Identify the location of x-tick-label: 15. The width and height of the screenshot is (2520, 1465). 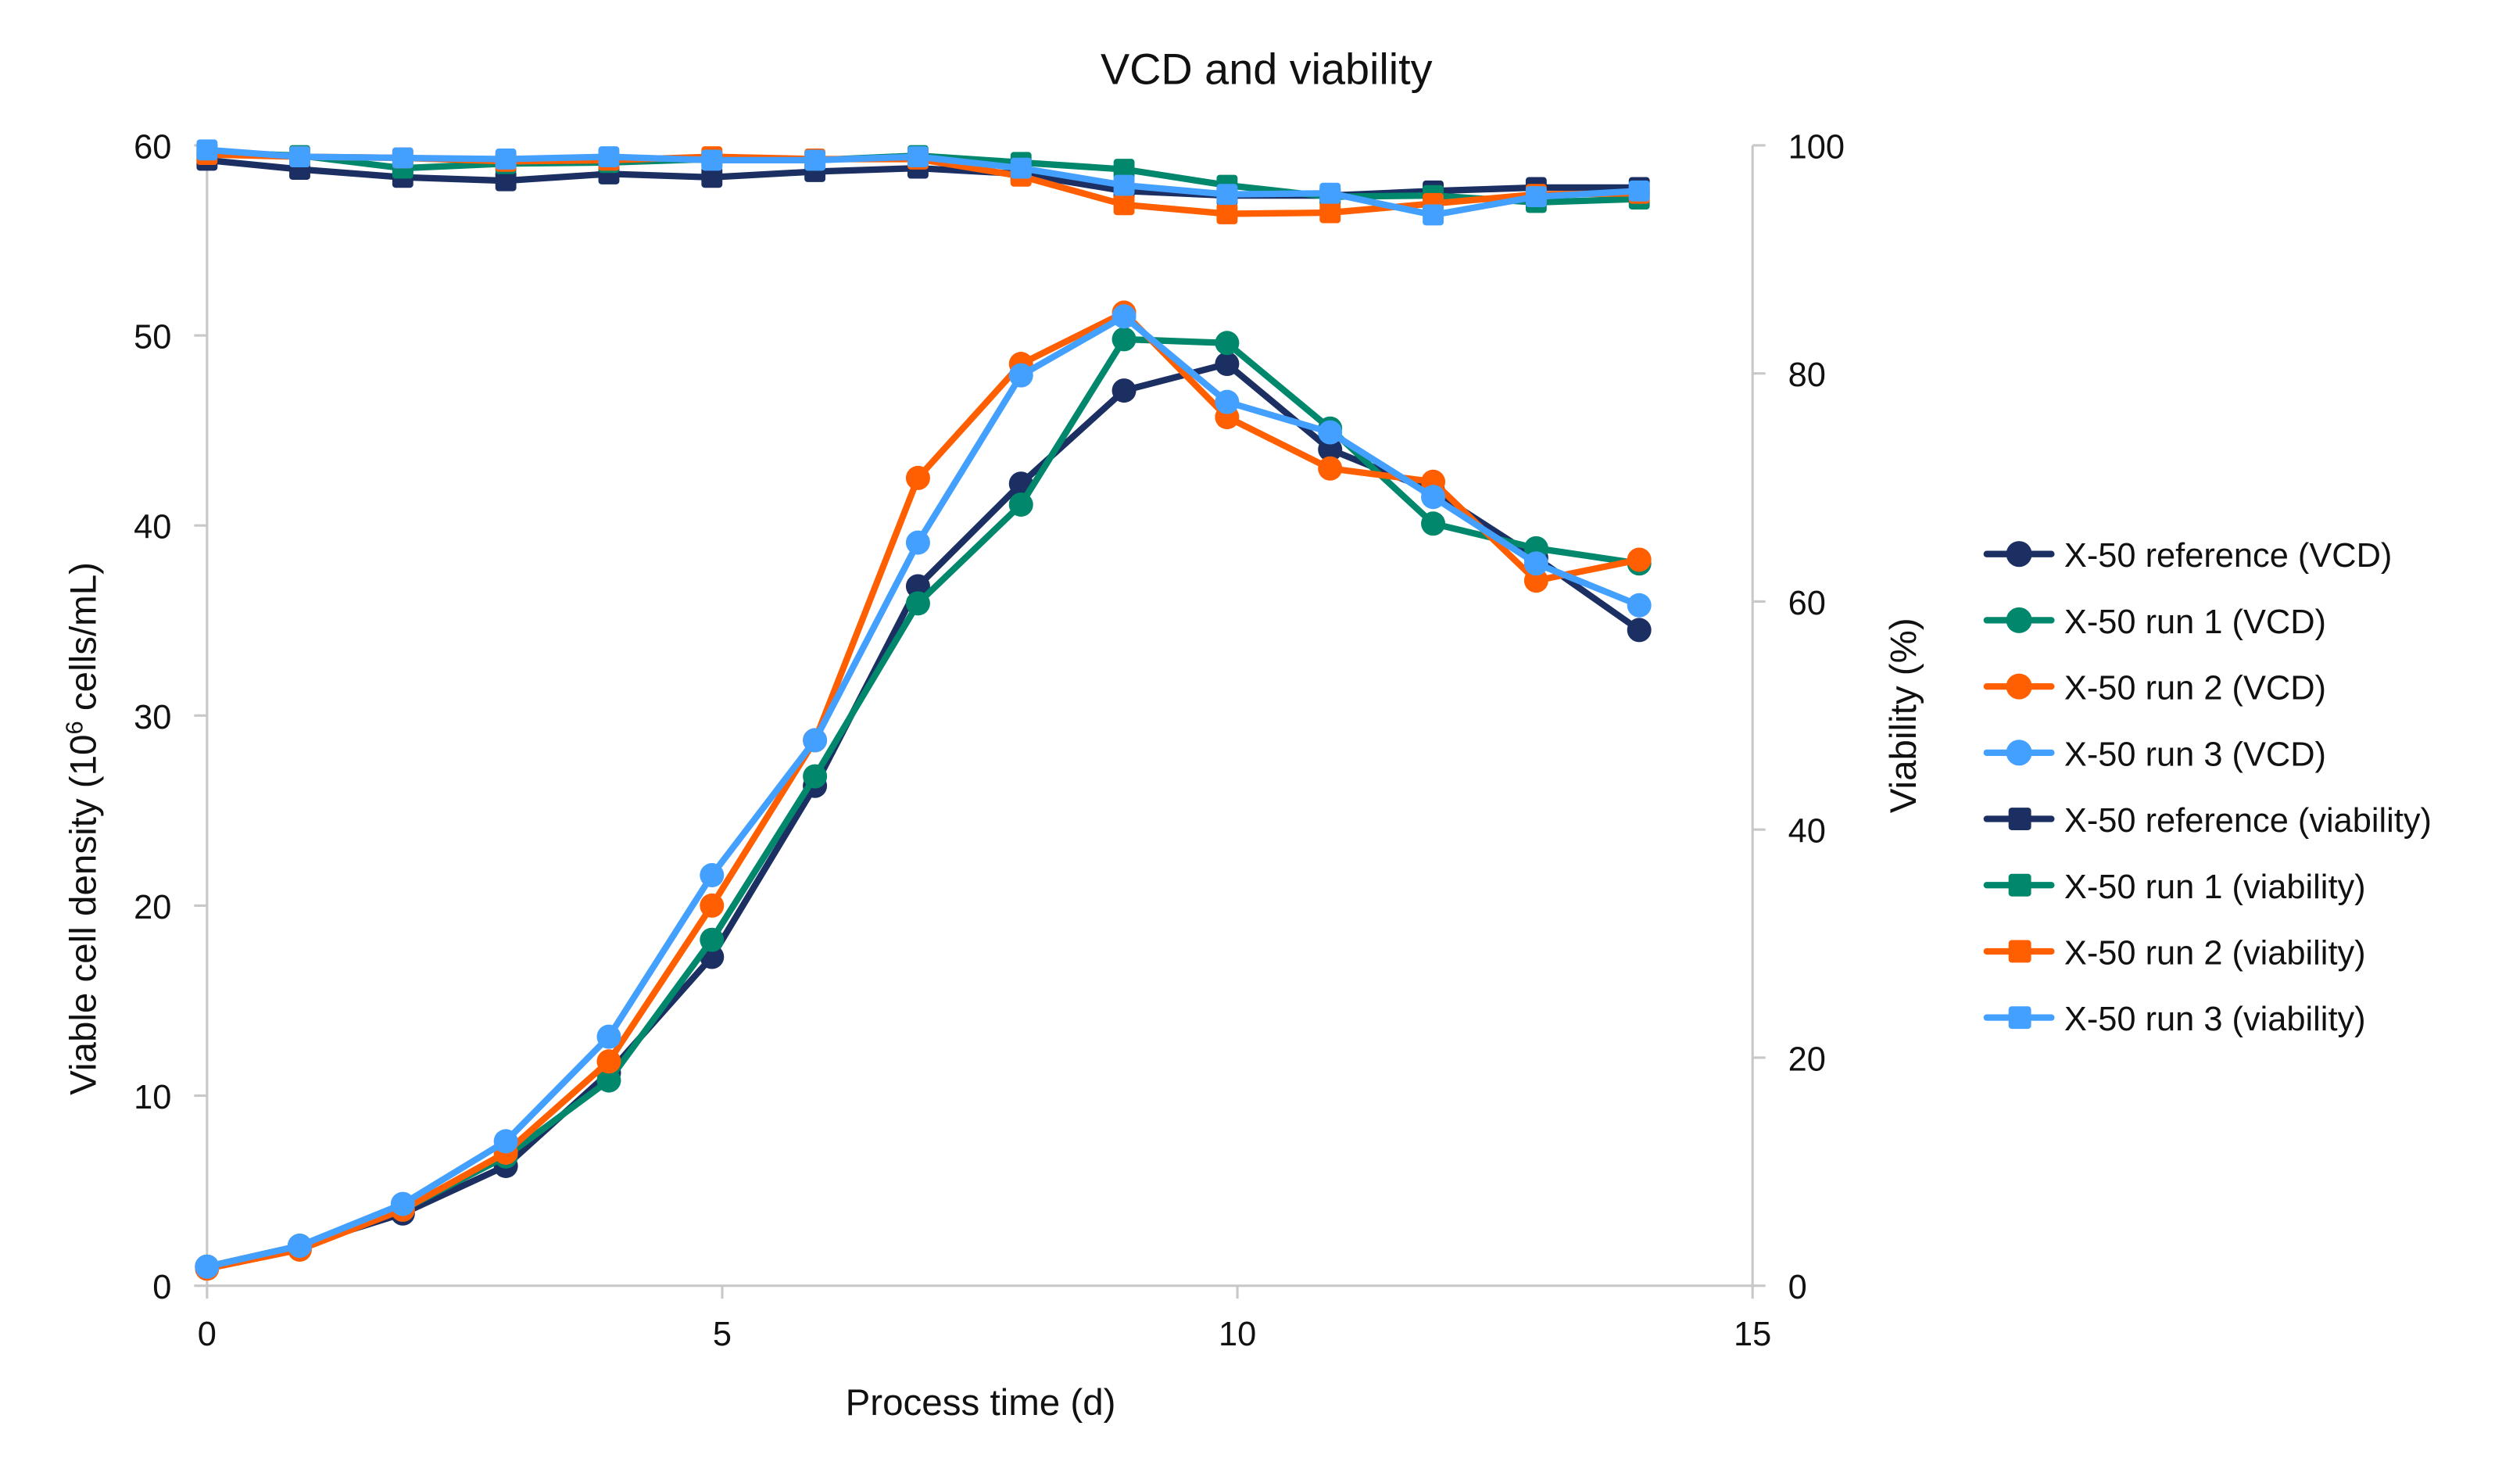
(1752, 1334).